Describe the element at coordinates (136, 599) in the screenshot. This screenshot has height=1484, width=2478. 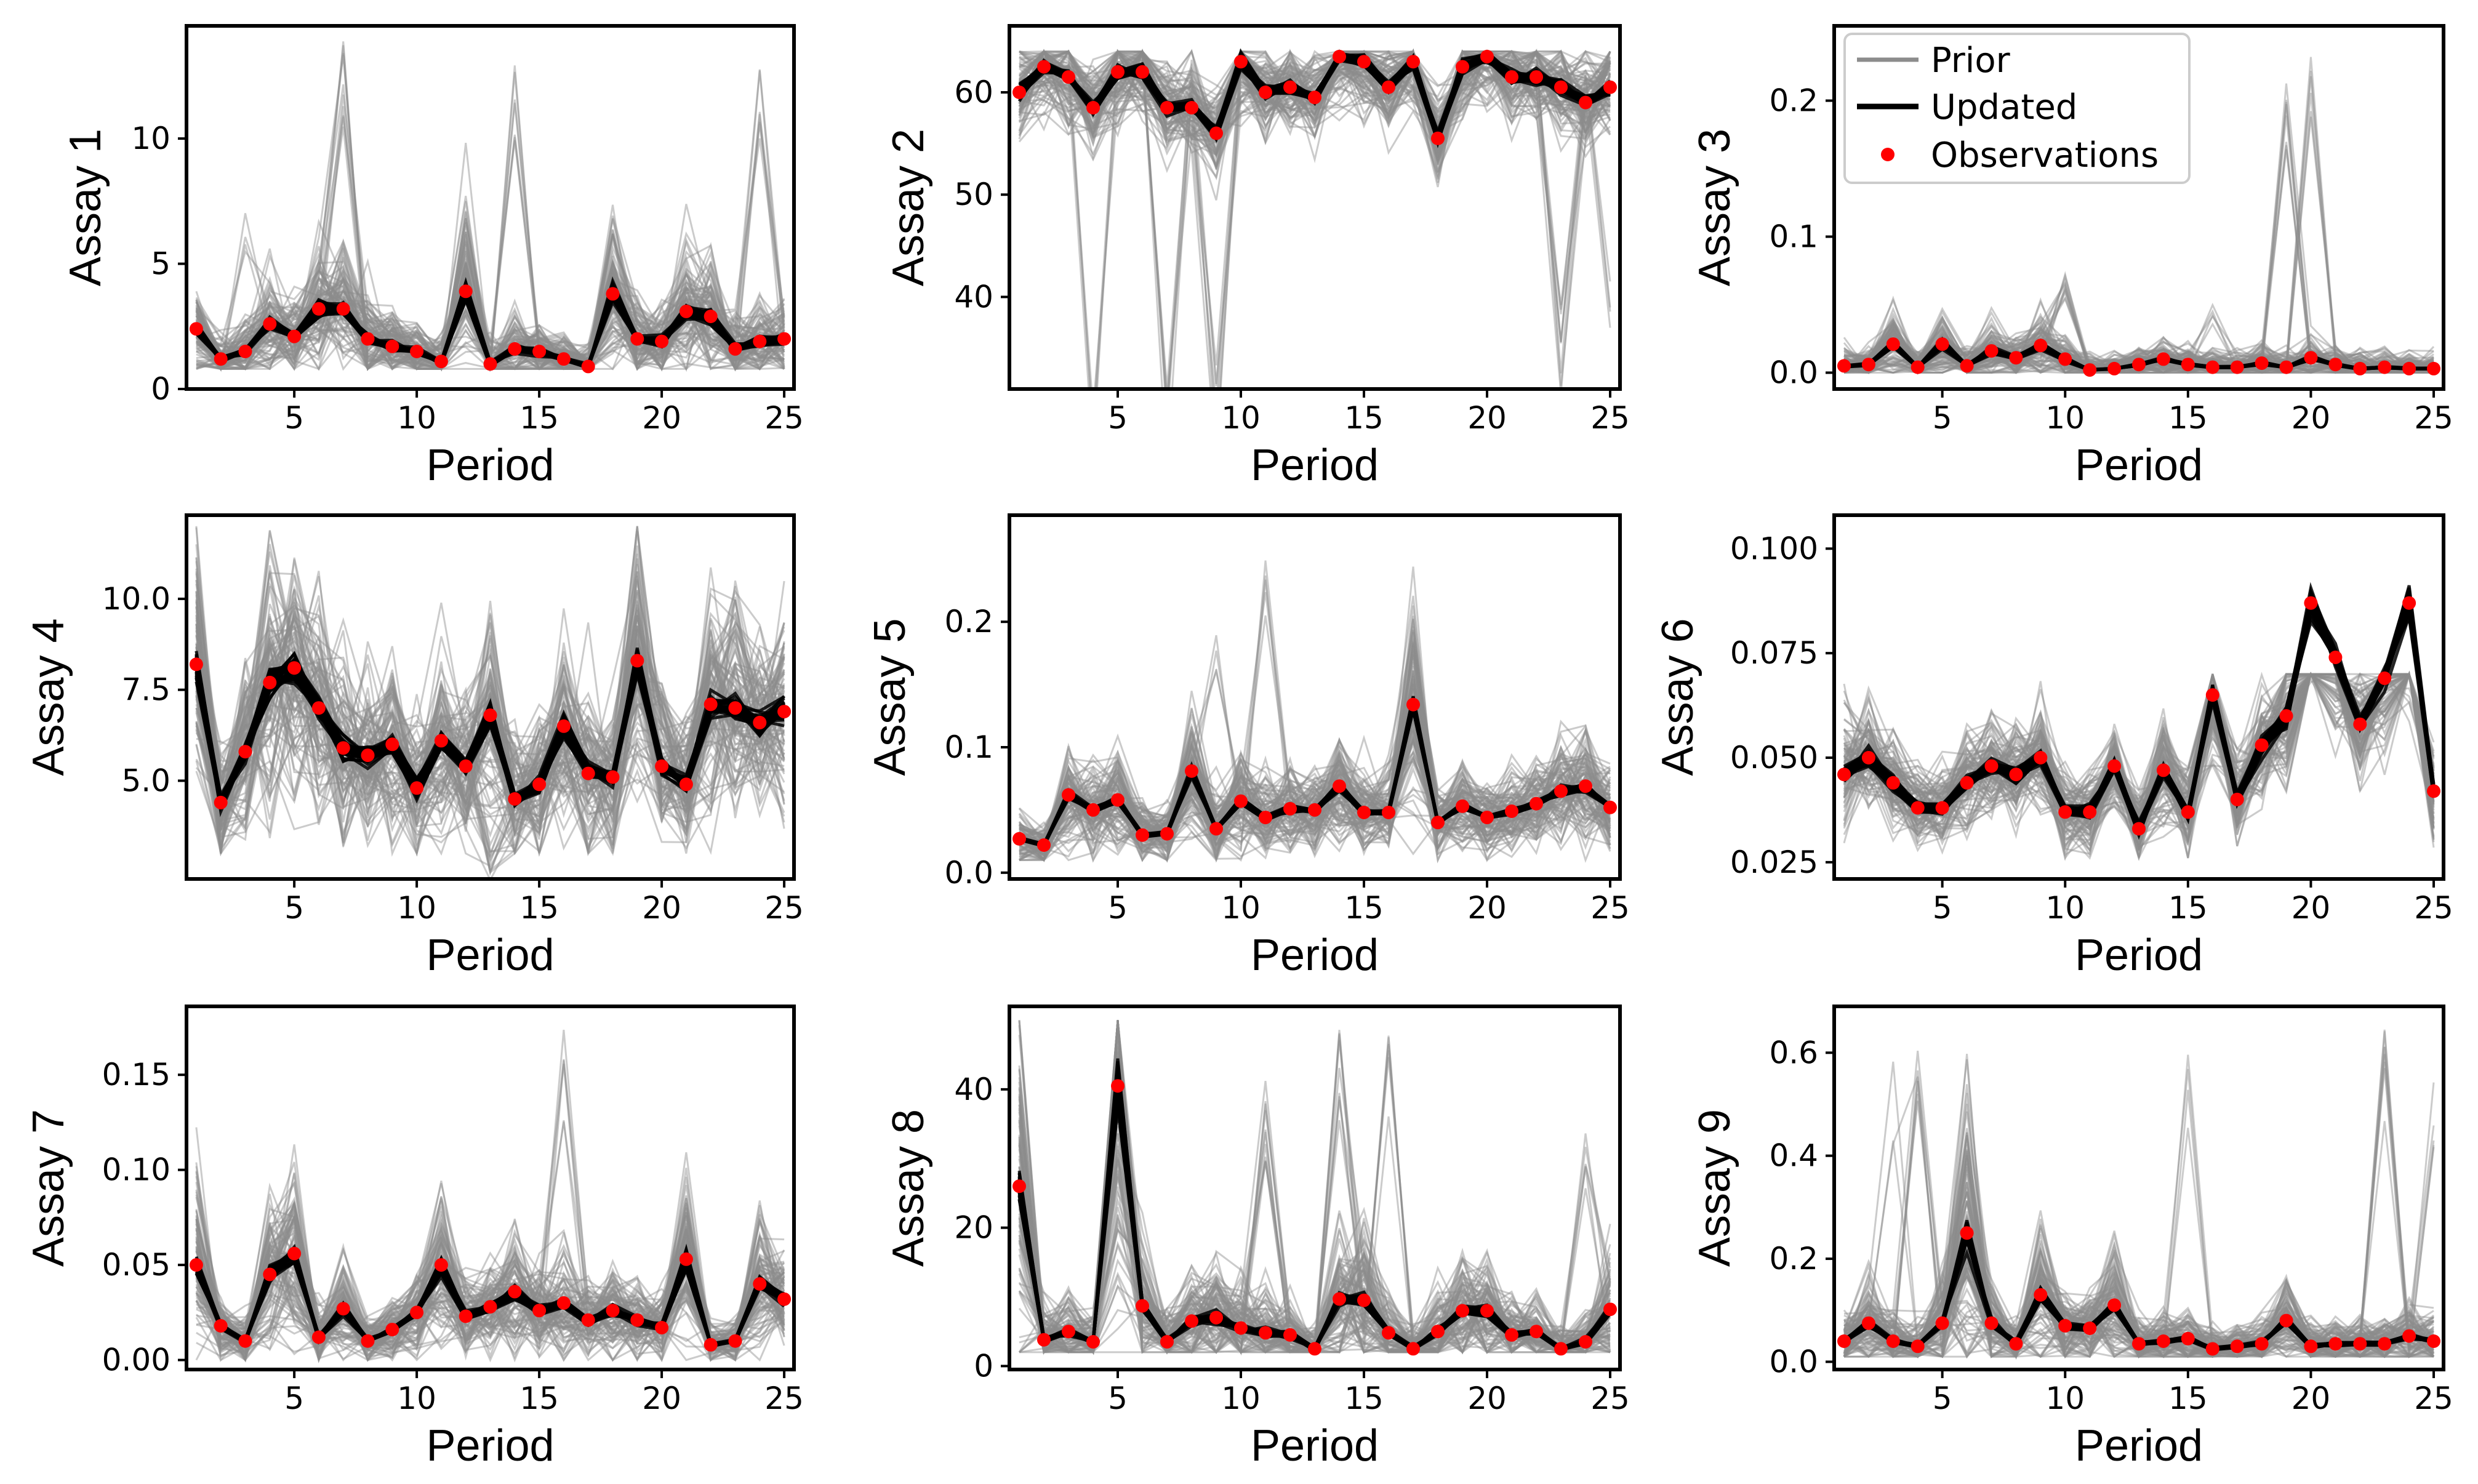
I see `y-tick-label: 10.0` at that location.